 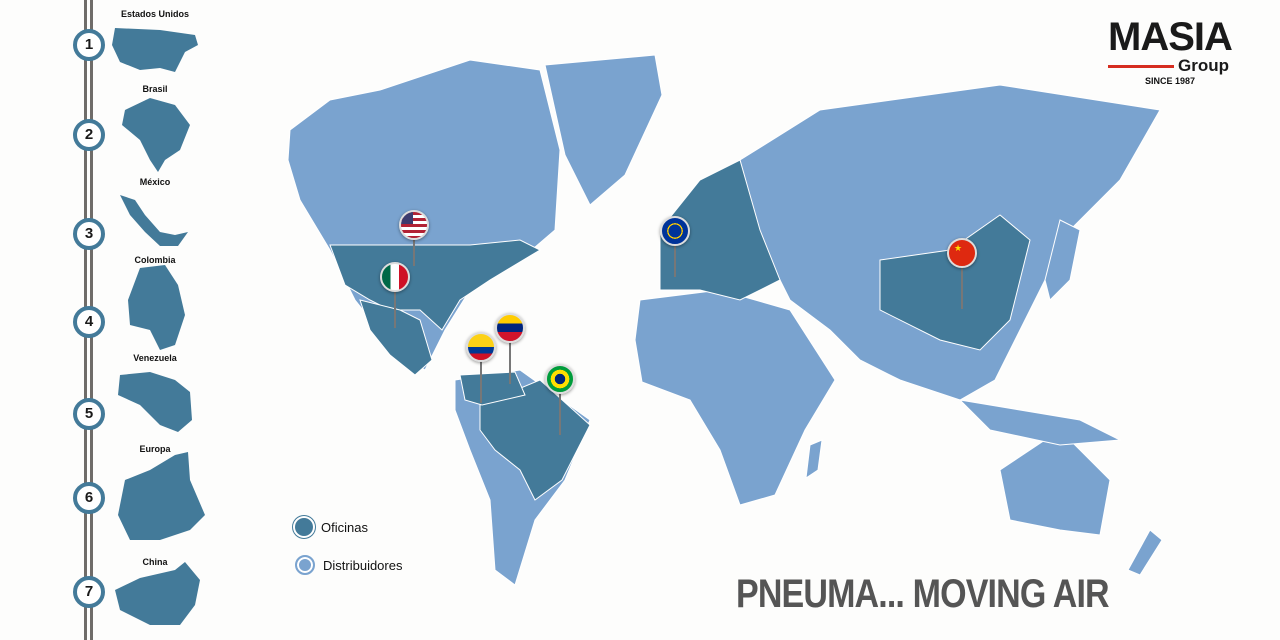 I want to click on china-flag-icon: ★, so click(x=962, y=253).